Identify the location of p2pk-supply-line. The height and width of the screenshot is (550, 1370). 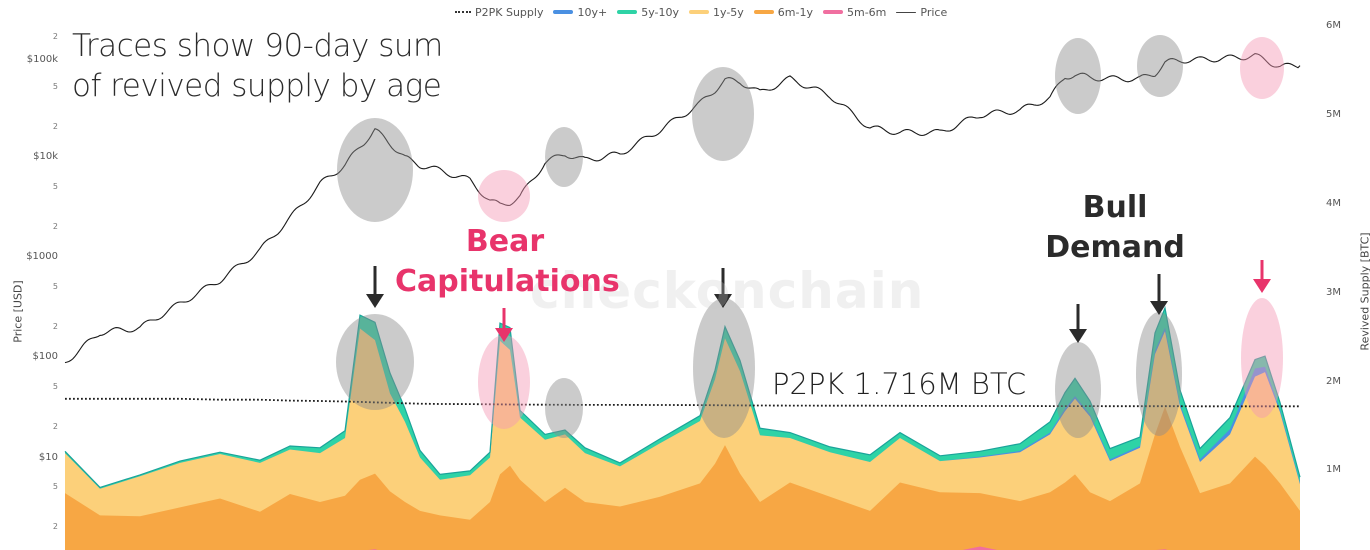
(682, 402).